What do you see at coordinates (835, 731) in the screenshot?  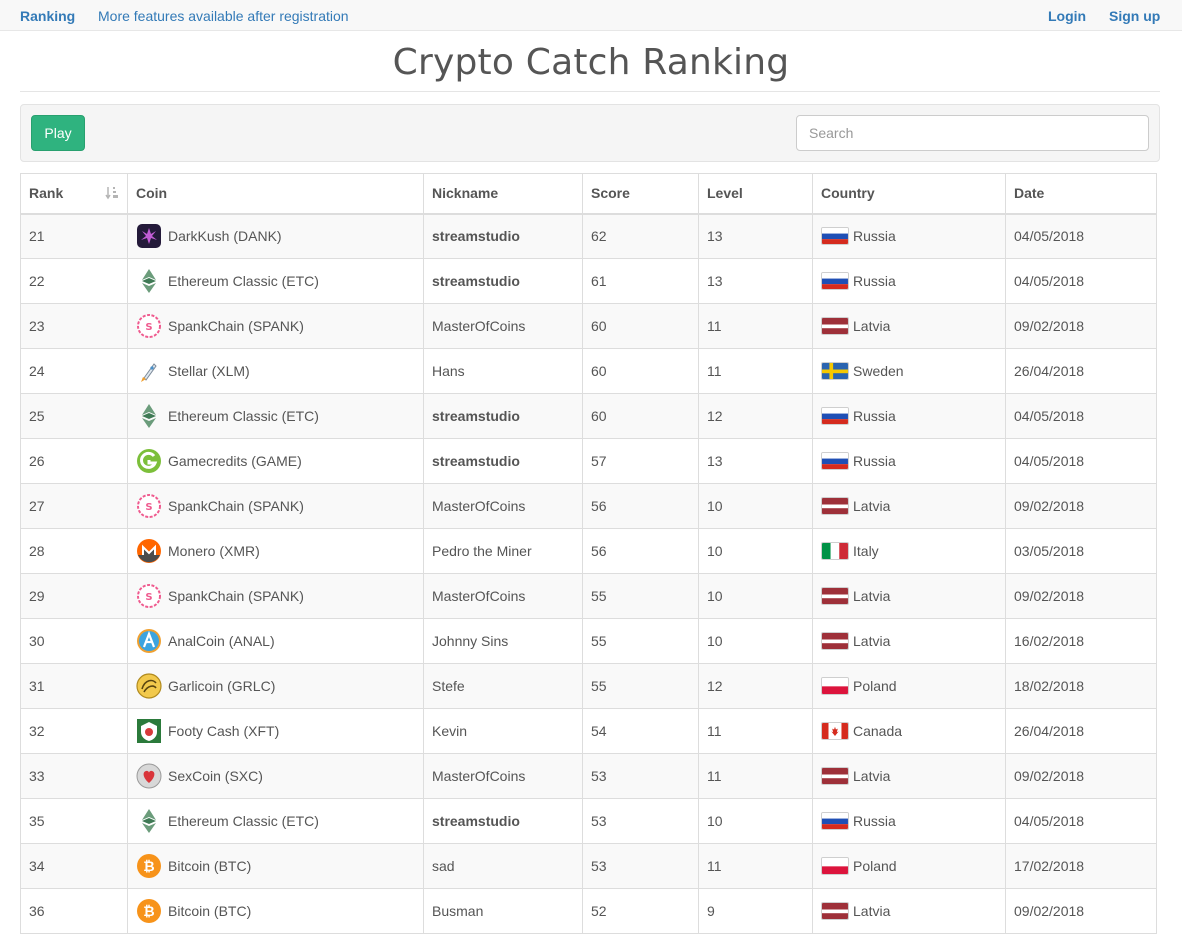 I see `ca-flag-icon` at bounding box center [835, 731].